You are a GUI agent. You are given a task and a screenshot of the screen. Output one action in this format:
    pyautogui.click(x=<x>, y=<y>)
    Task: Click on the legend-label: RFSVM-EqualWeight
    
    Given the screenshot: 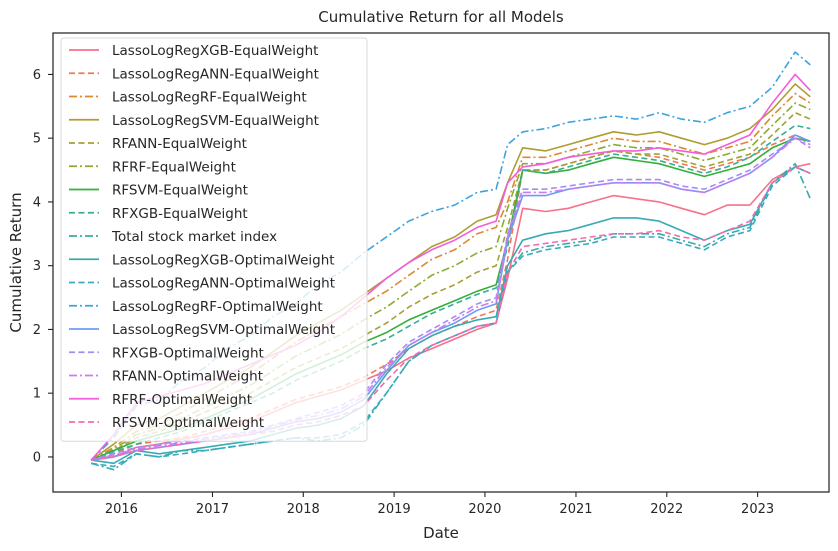 What is the action you would take?
    pyautogui.click(x=180, y=191)
    